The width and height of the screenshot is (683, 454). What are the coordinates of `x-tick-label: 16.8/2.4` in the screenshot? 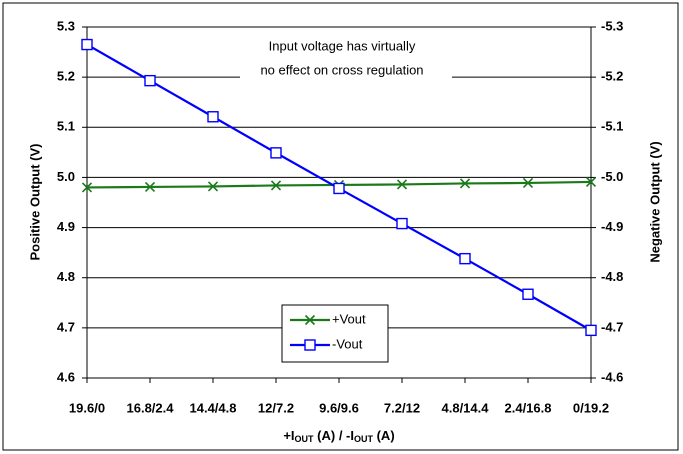 It's located at (151, 407).